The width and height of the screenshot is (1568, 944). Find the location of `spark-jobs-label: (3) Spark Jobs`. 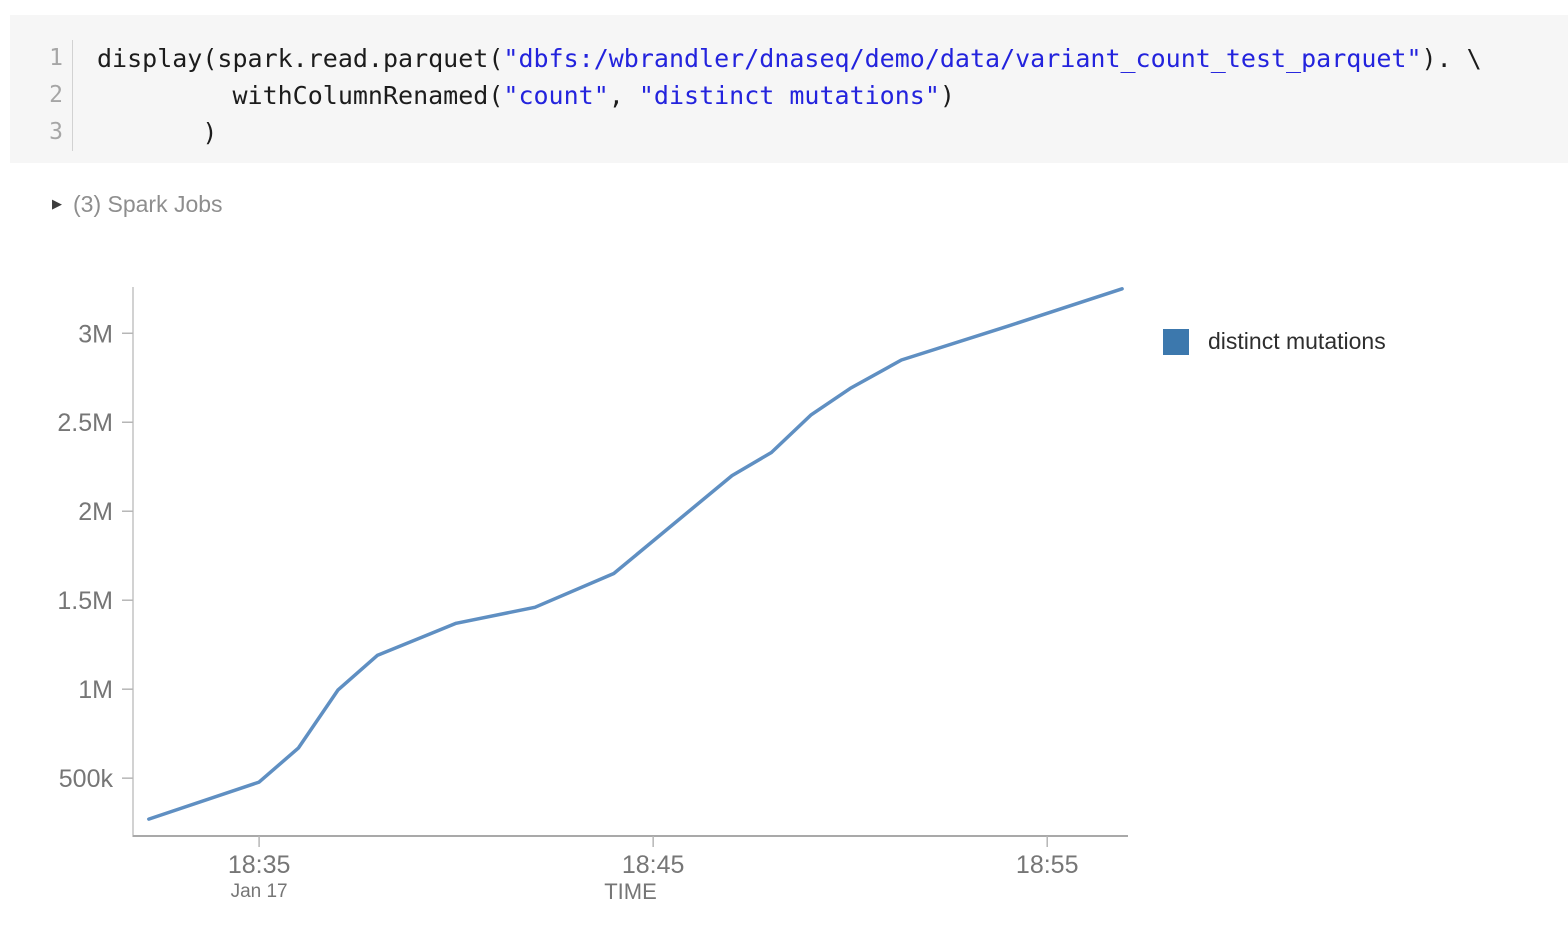

spark-jobs-label: (3) Spark Jobs is located at coordinates (148, 204).